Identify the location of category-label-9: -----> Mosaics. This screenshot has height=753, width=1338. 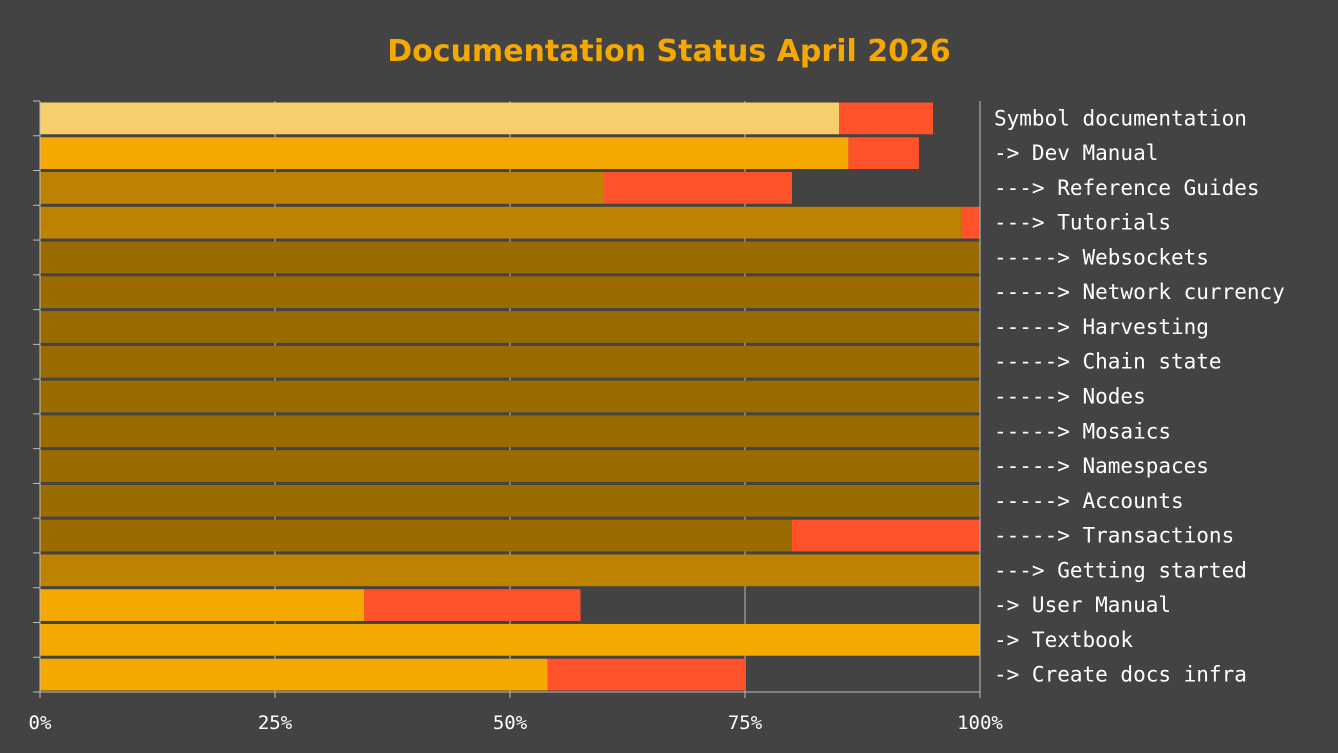
(1082, 431).